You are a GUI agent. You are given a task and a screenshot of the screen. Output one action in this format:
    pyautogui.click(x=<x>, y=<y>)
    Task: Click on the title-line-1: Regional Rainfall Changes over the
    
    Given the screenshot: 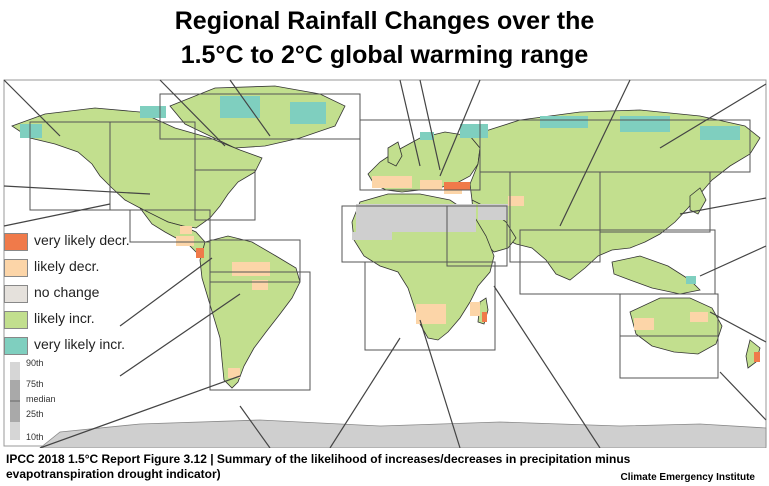 What is the action you would take?
    pyautogui.click(x=384, y=21)
    